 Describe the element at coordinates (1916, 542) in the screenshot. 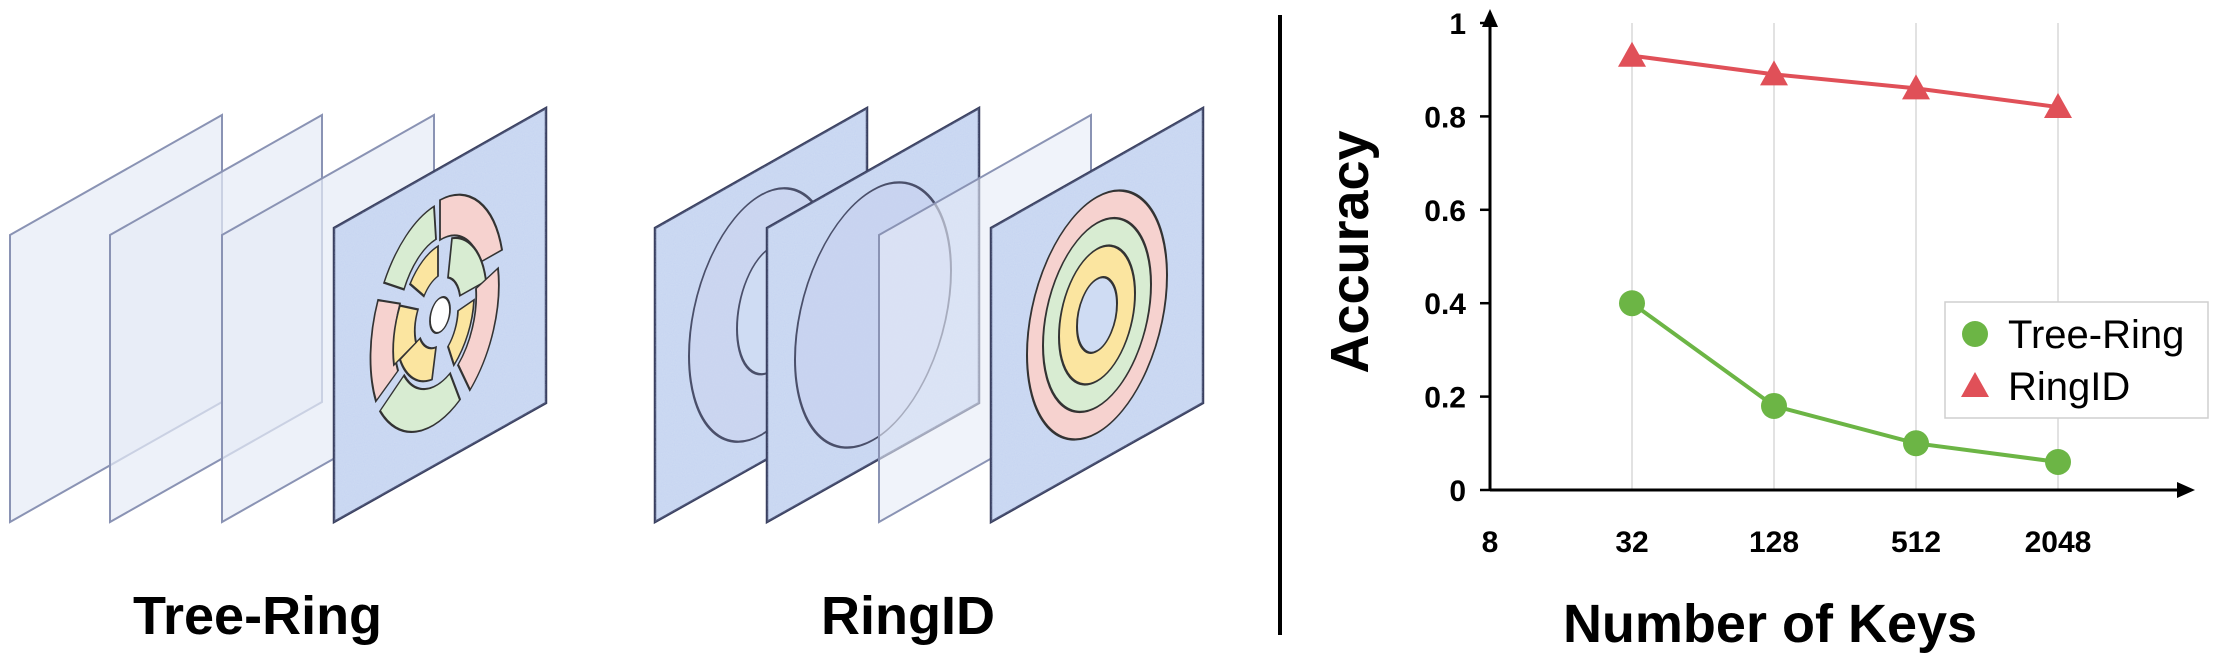

I see `x-tick-label: 512` at that location.